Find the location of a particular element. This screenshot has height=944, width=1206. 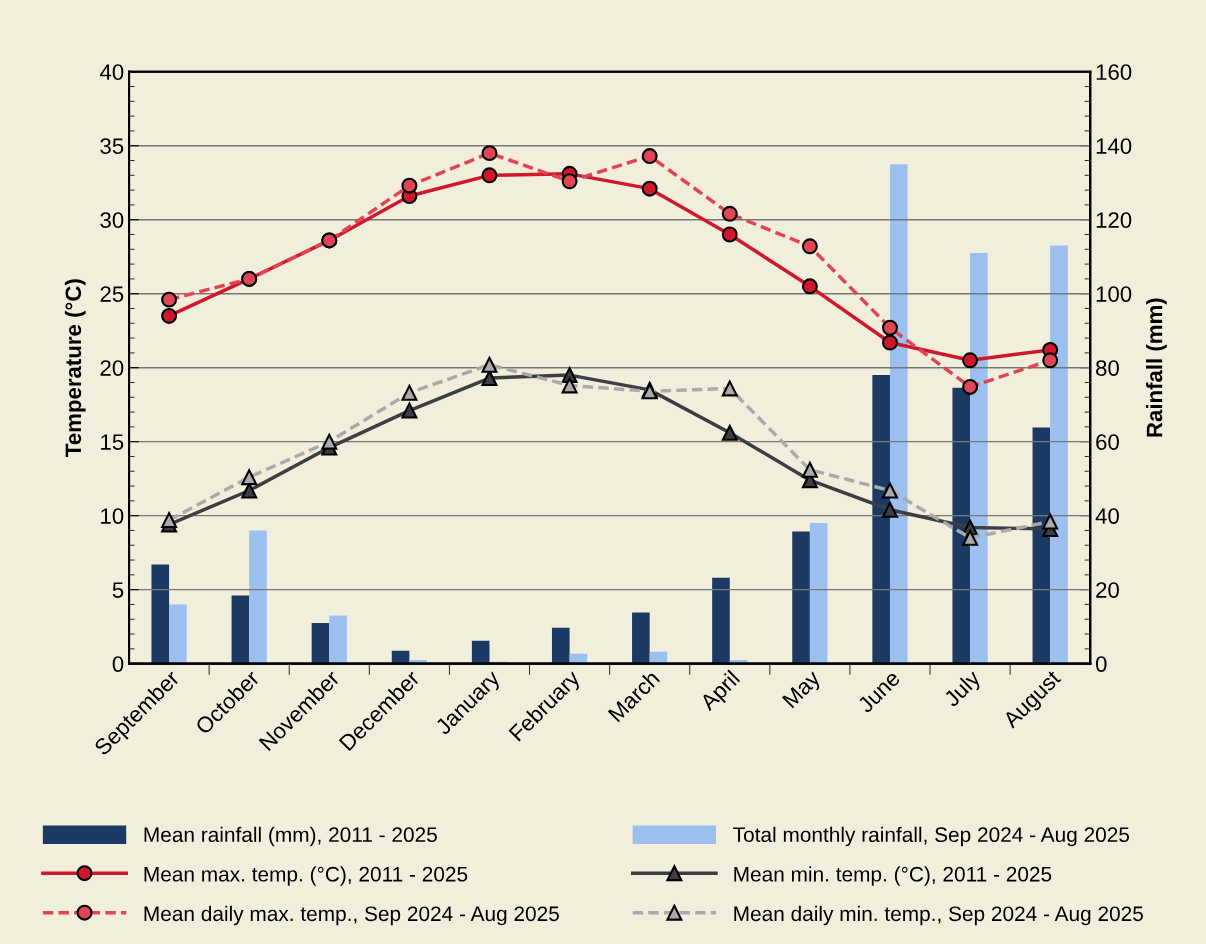

y2-tick-label: 80 is located at coordinates (1107, 368).